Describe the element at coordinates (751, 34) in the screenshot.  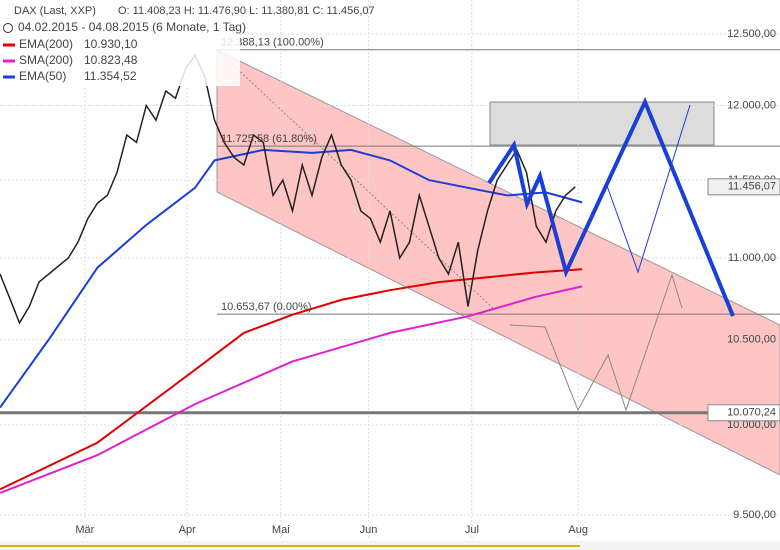
I see `y-tick-label: 12.500,00` at that location.